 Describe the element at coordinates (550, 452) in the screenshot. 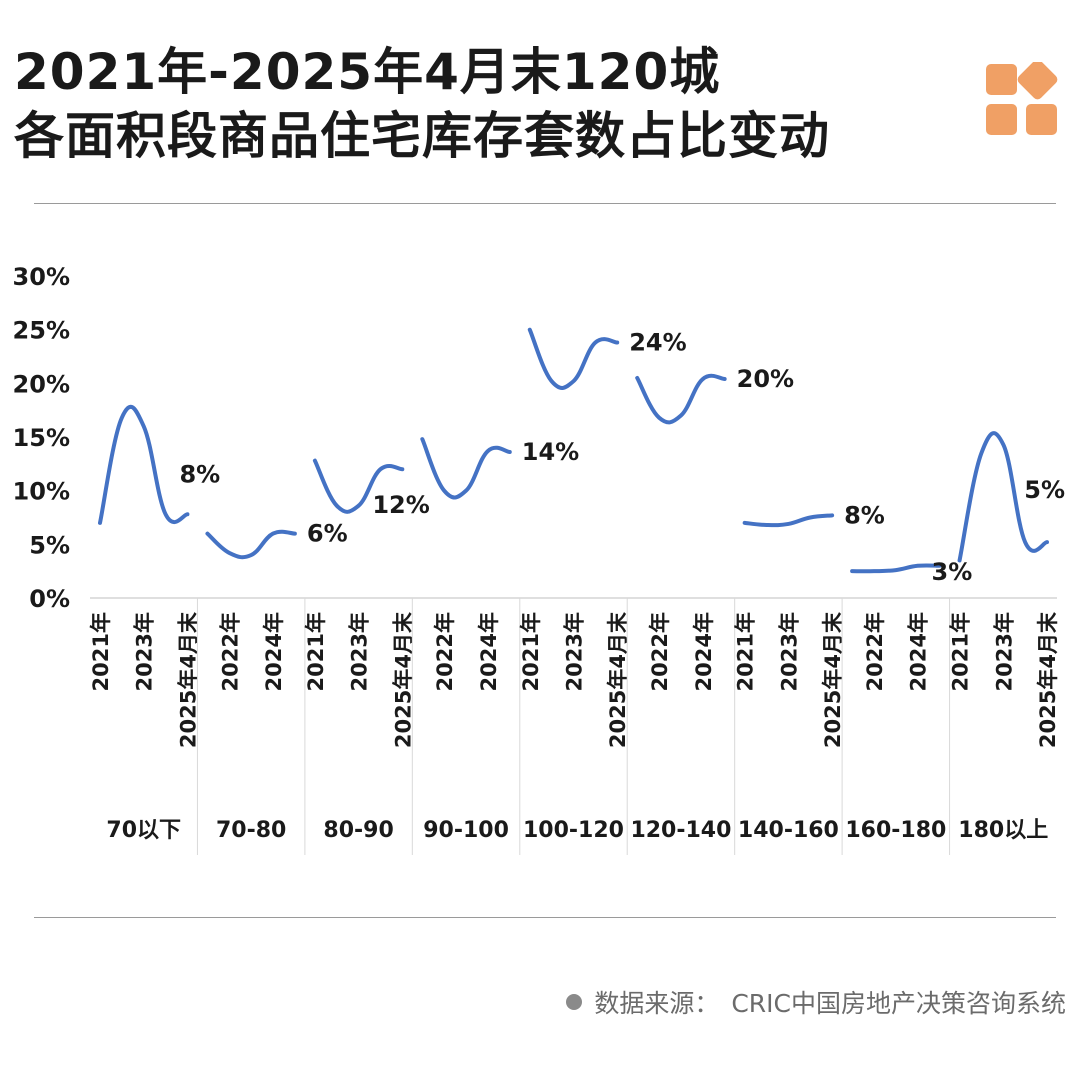

I see `data-label: 14%` at that location.